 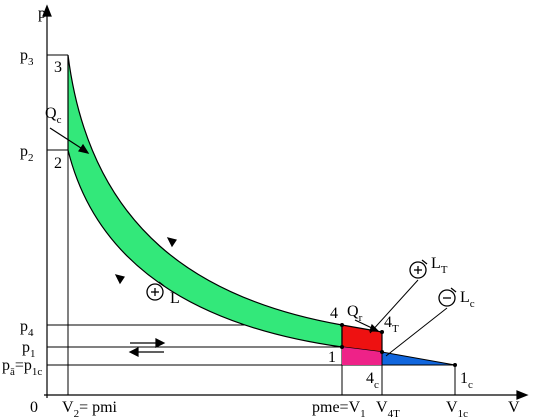 What do you see at coordinates (31, 62) in the screenshot?
I see `subscript: 3` at bounding box center [31, 62].